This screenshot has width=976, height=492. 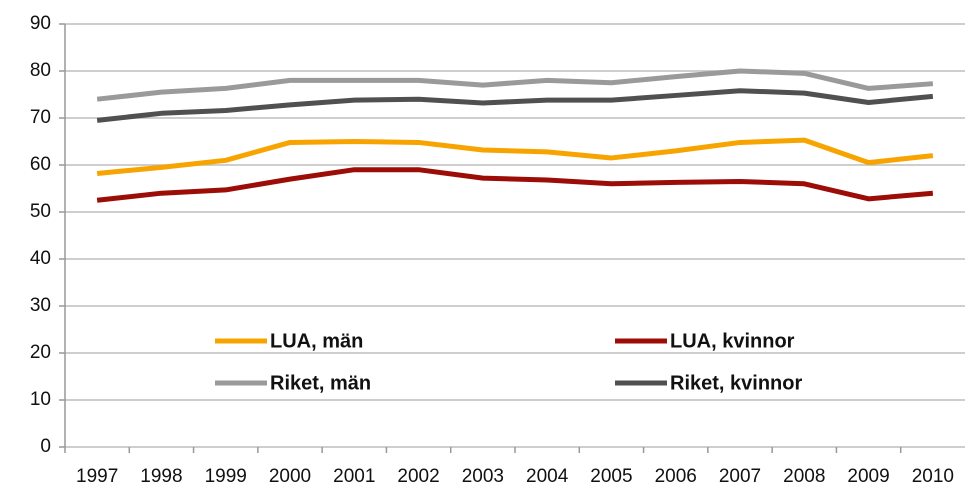 I want to click on x-tick-label: 1997, so click(x=97, y=476).